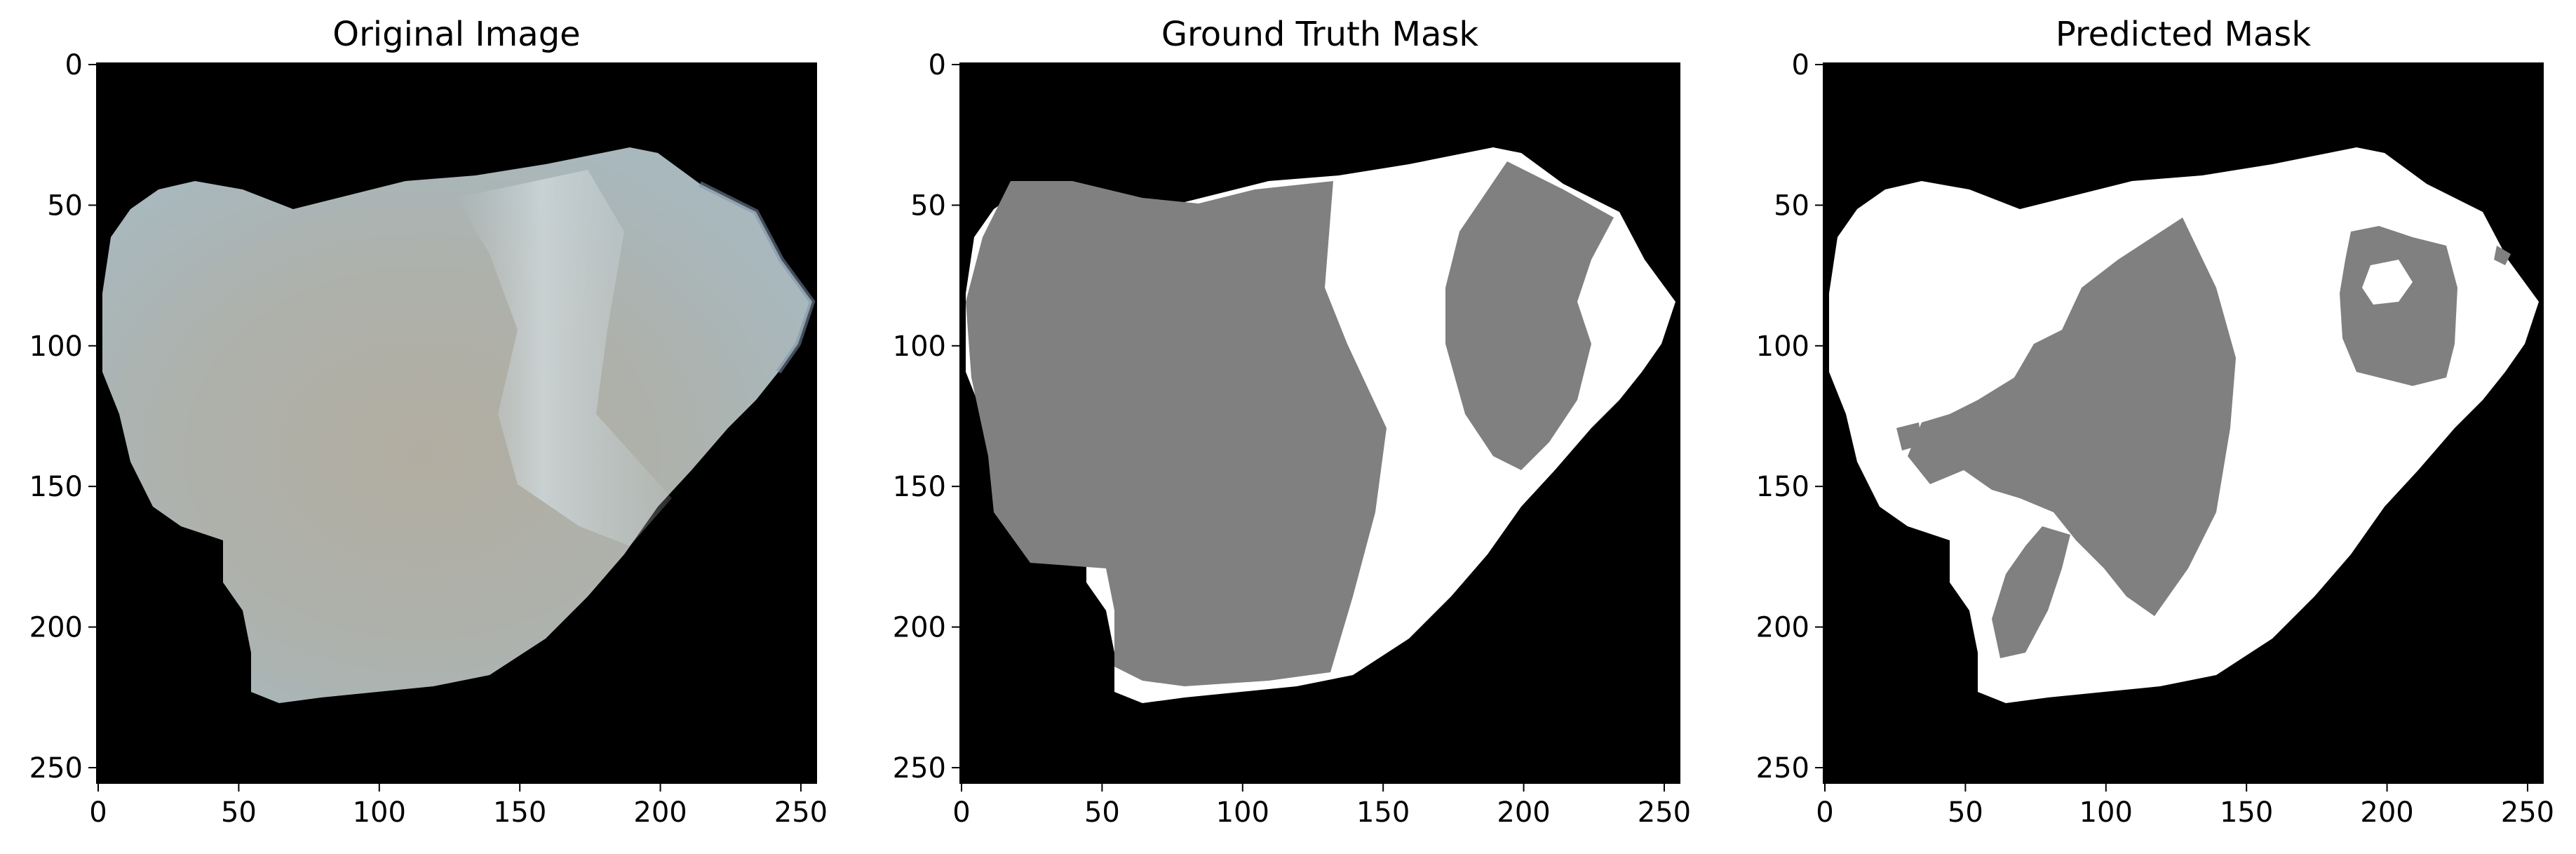  What do you see at coordinates (1320, 34) in the screenshot?
I see `panel-title: Ground Truth Mask` at bounding box center [1320, 34].